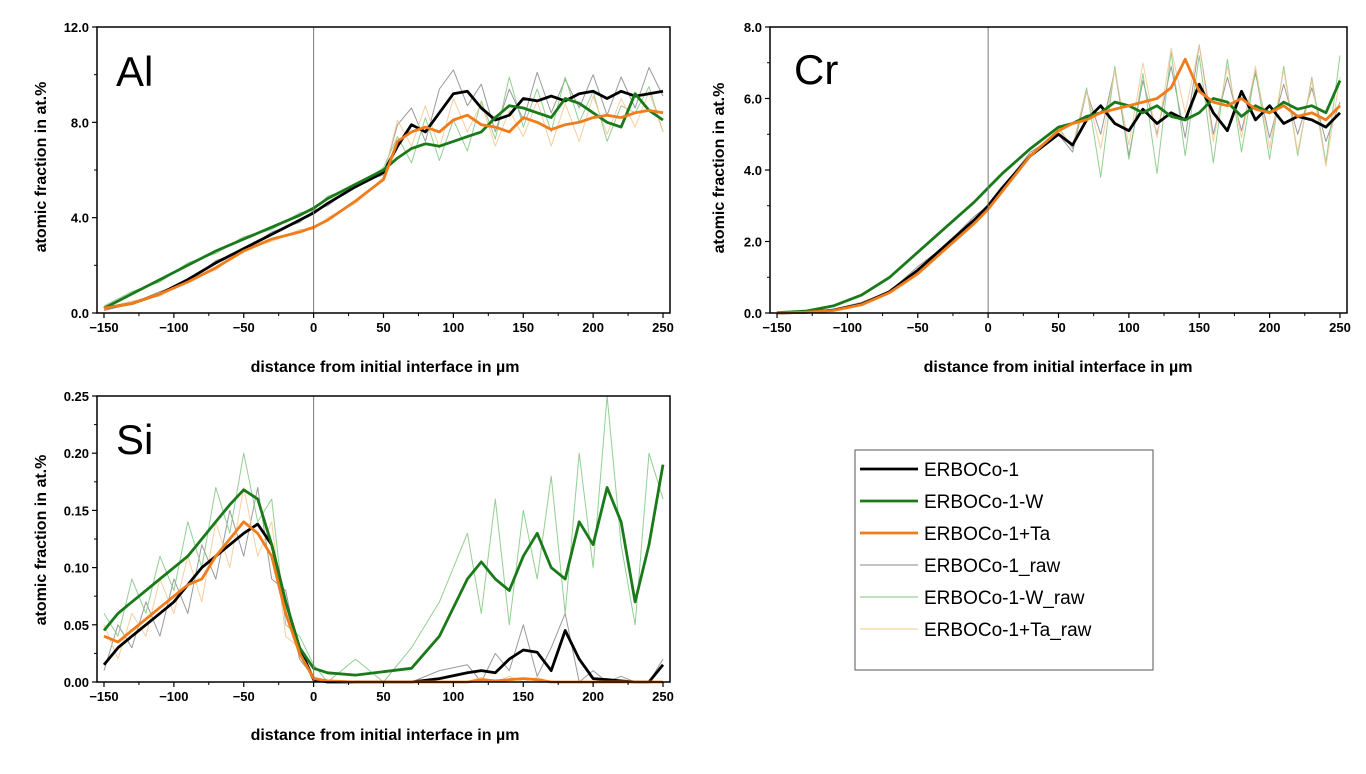  What do you see at coordinates (1058, 327) in the screenshot?
I see `cr-x-tick-label: 50` at bounding box center [1058, 327].